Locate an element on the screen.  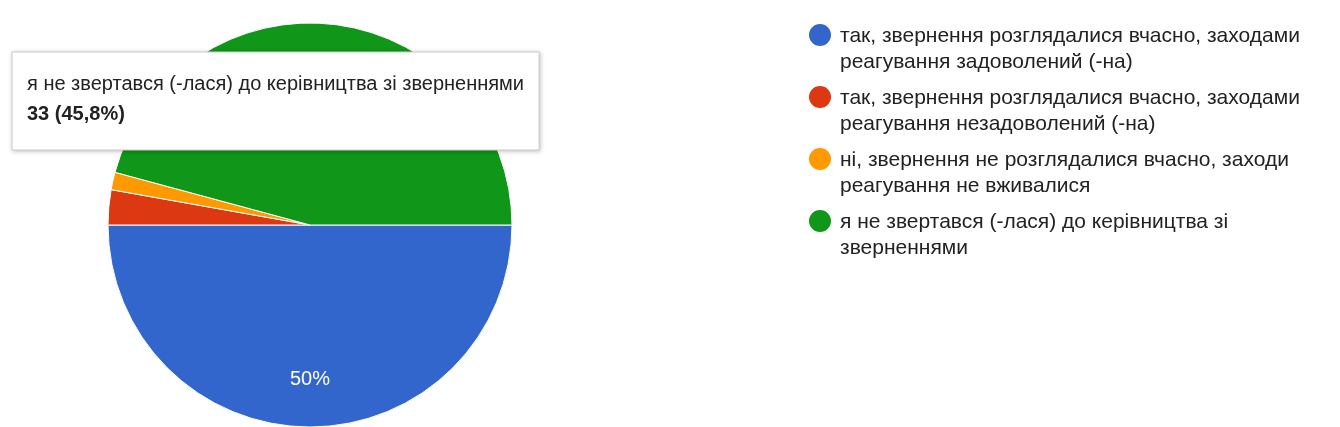
text: я не звертався (-лася) до керівництва зі зверненнями is located at coordinates (276, 83).